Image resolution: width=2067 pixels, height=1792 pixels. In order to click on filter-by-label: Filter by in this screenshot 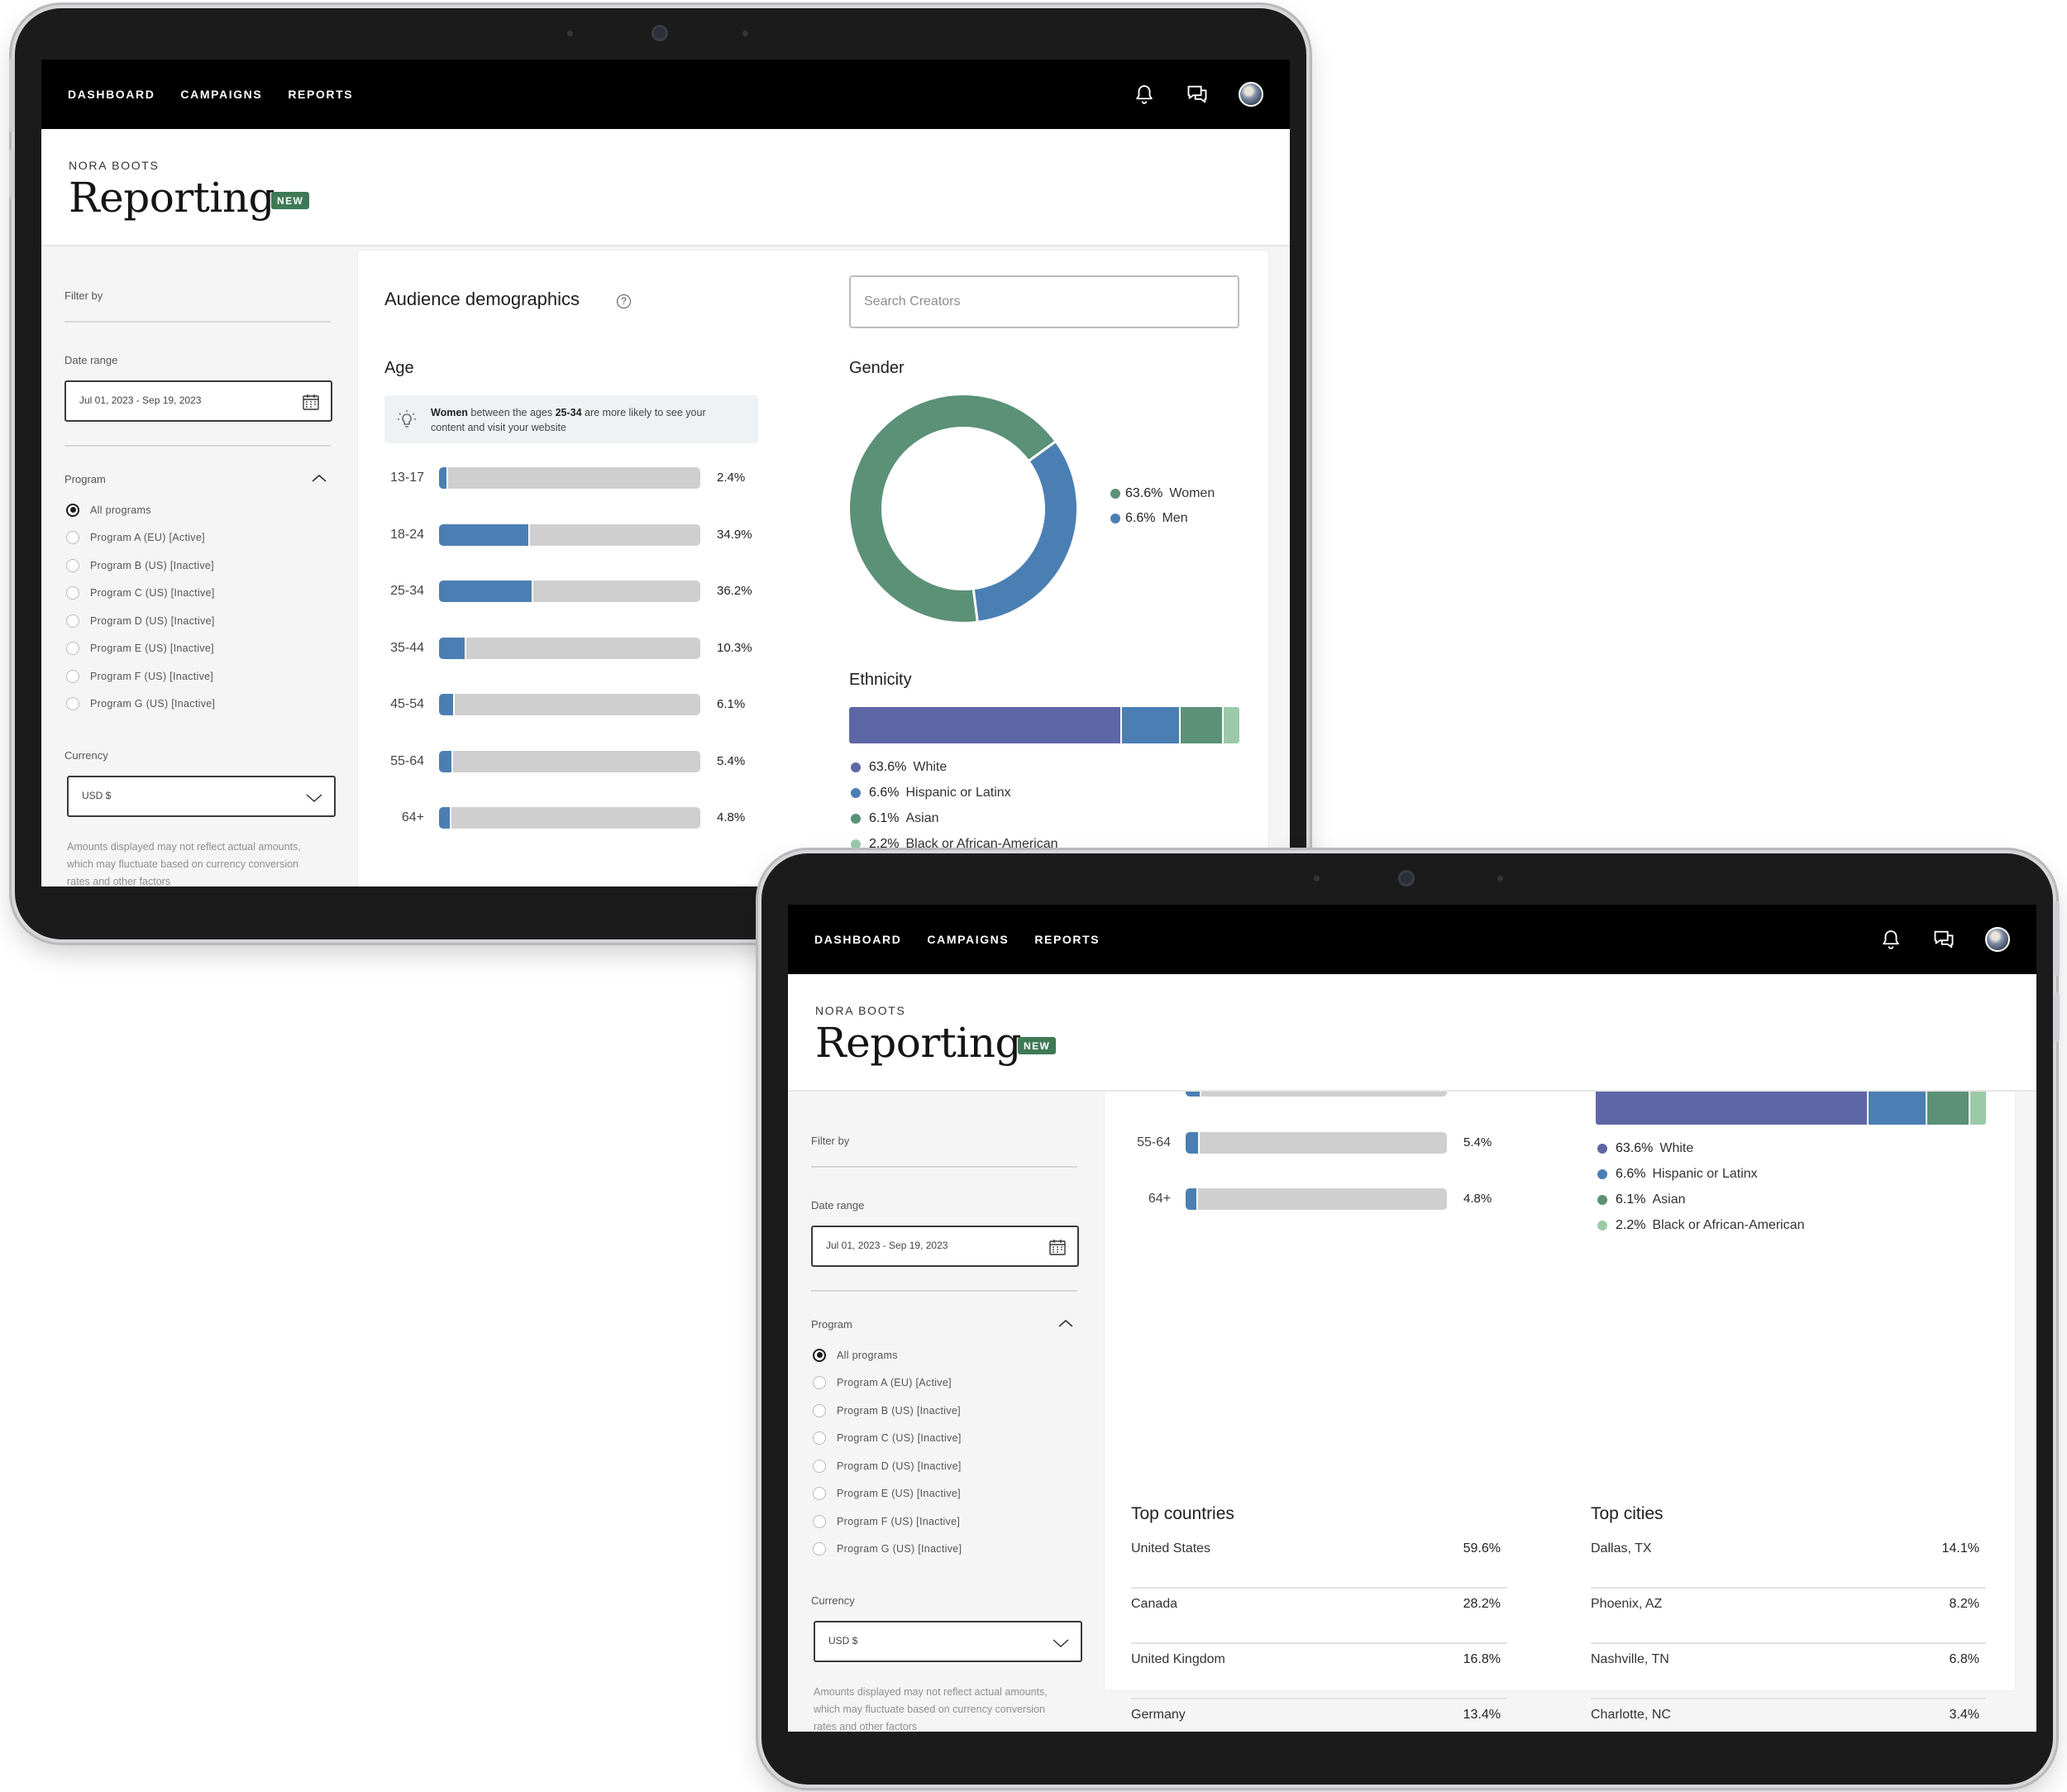, I will do `click(83, 295)`.